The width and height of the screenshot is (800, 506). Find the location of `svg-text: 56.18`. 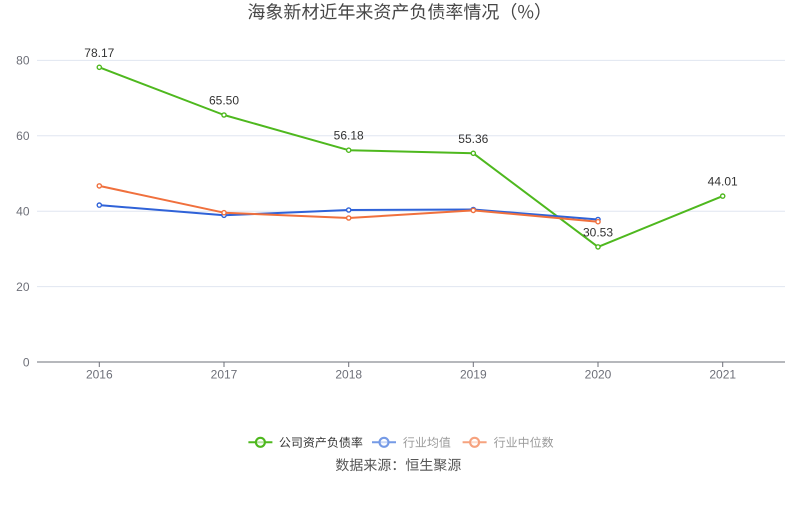

svg-text: 56.18 is located at coordinates (349, 136).